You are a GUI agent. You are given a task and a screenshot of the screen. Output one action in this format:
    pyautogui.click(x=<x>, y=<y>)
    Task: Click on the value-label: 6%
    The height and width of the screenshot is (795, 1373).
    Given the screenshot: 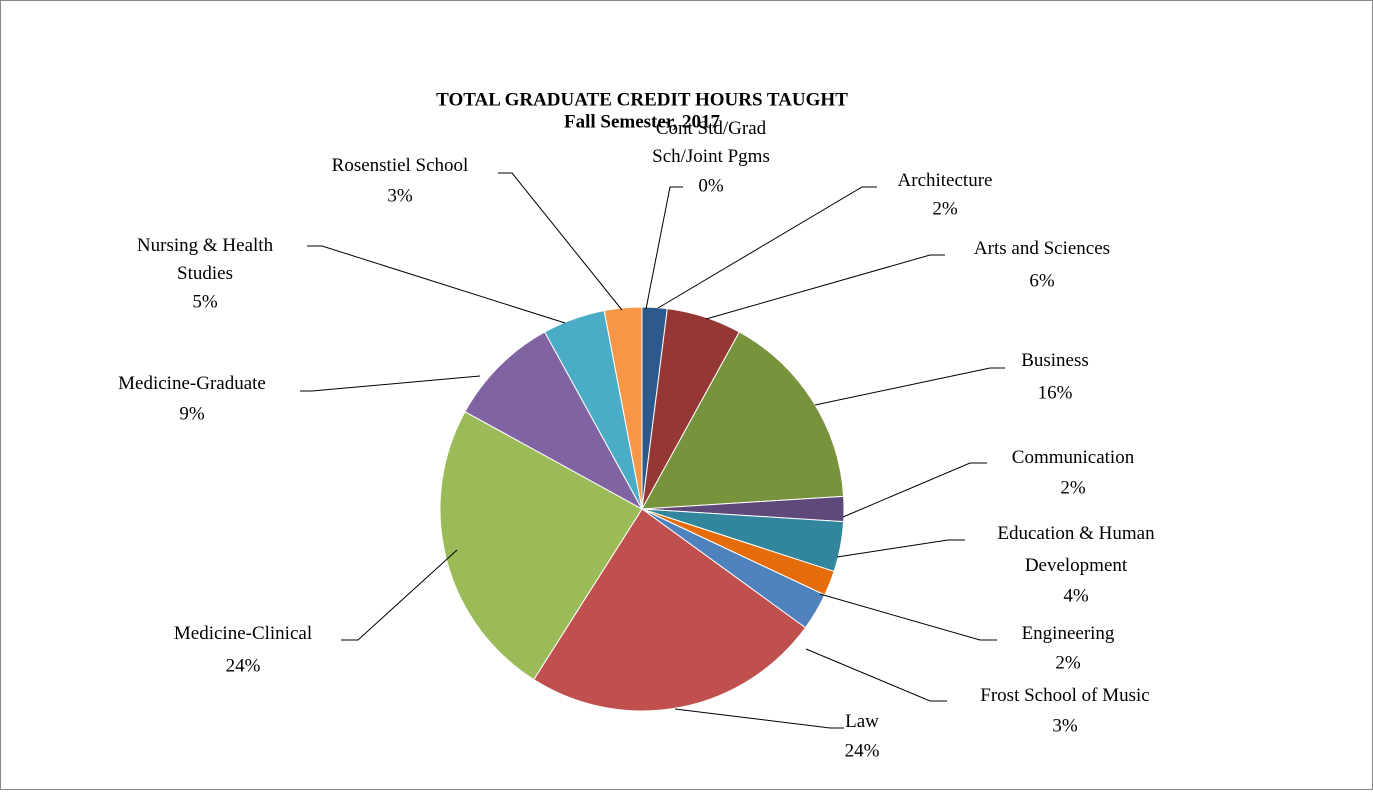 What is the action you would take?
    pyautogui.click(x=1042, y=280)
    